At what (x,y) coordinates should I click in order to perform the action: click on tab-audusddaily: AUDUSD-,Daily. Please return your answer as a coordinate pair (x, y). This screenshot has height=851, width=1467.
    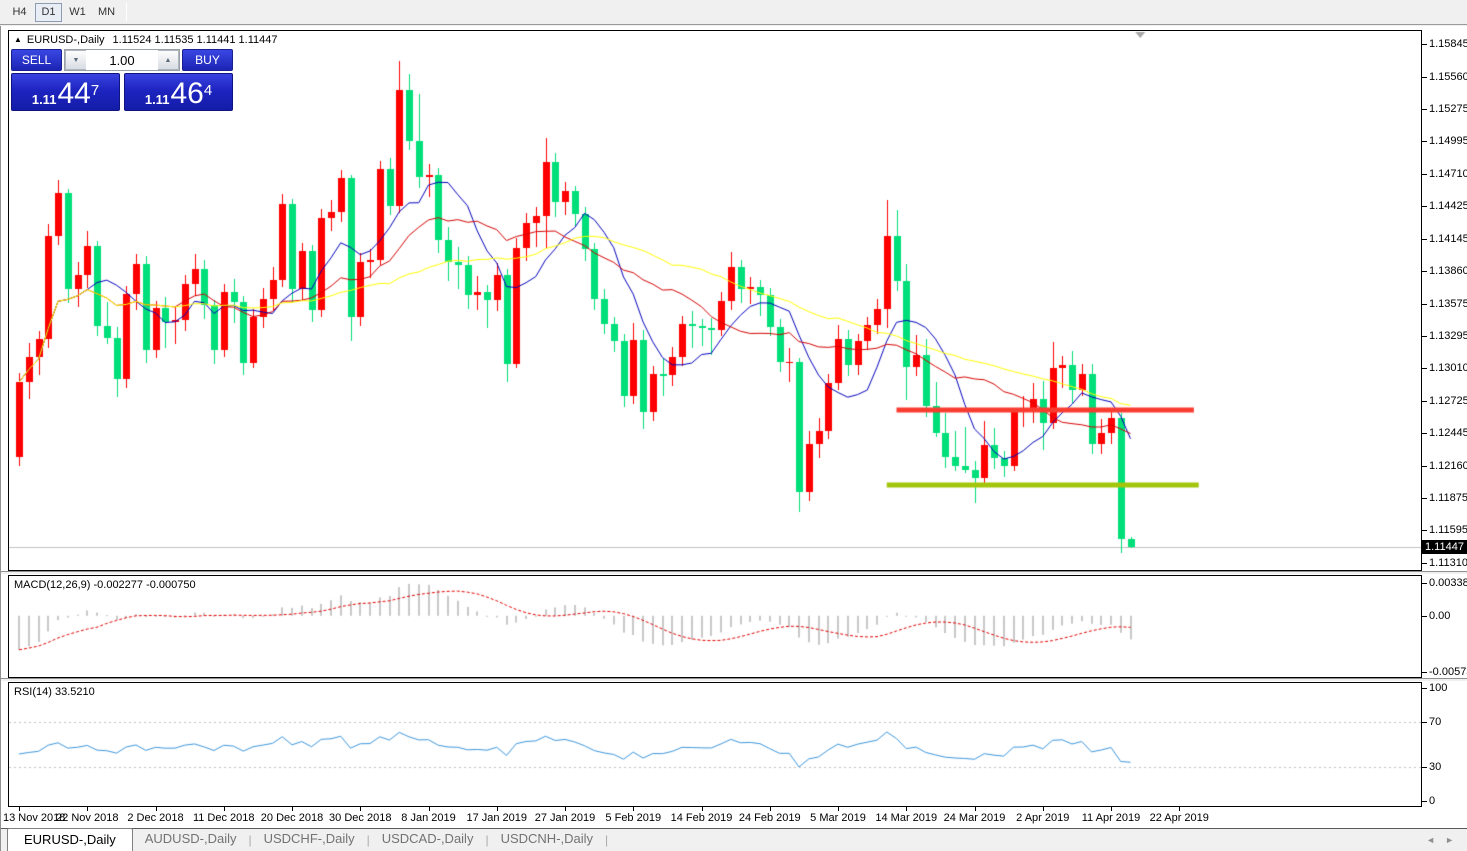
    Looking at the image, I should click on (190, 838).